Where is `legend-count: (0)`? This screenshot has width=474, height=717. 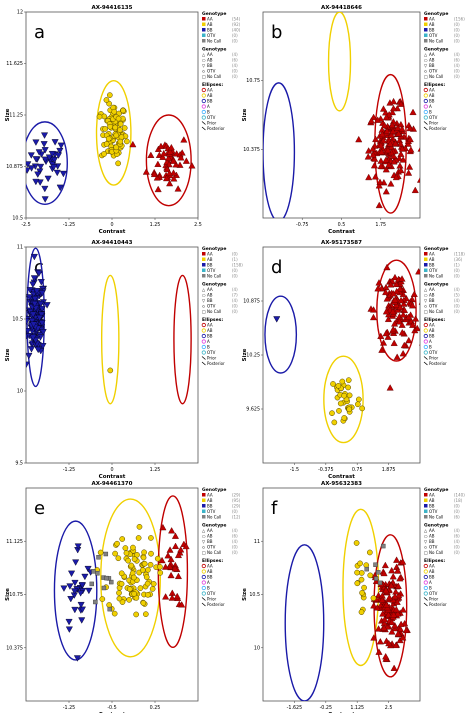
legend-count: (0) is located at coordinates (235, 276).